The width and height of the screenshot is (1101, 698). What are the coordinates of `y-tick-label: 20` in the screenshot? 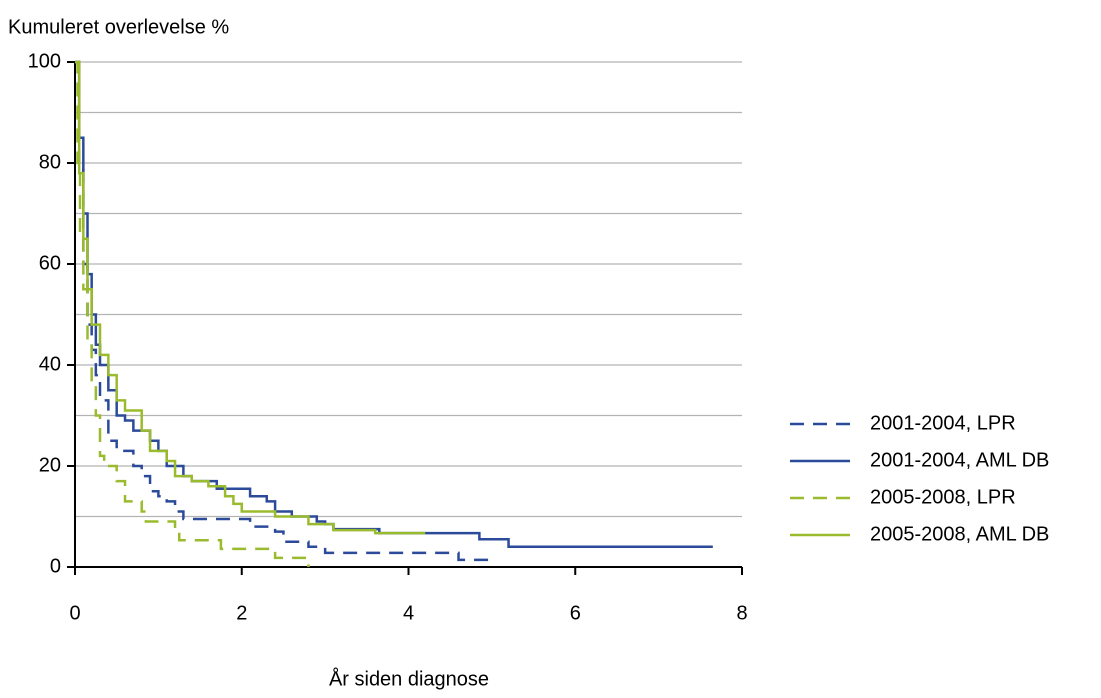 It's located at (50, 465).